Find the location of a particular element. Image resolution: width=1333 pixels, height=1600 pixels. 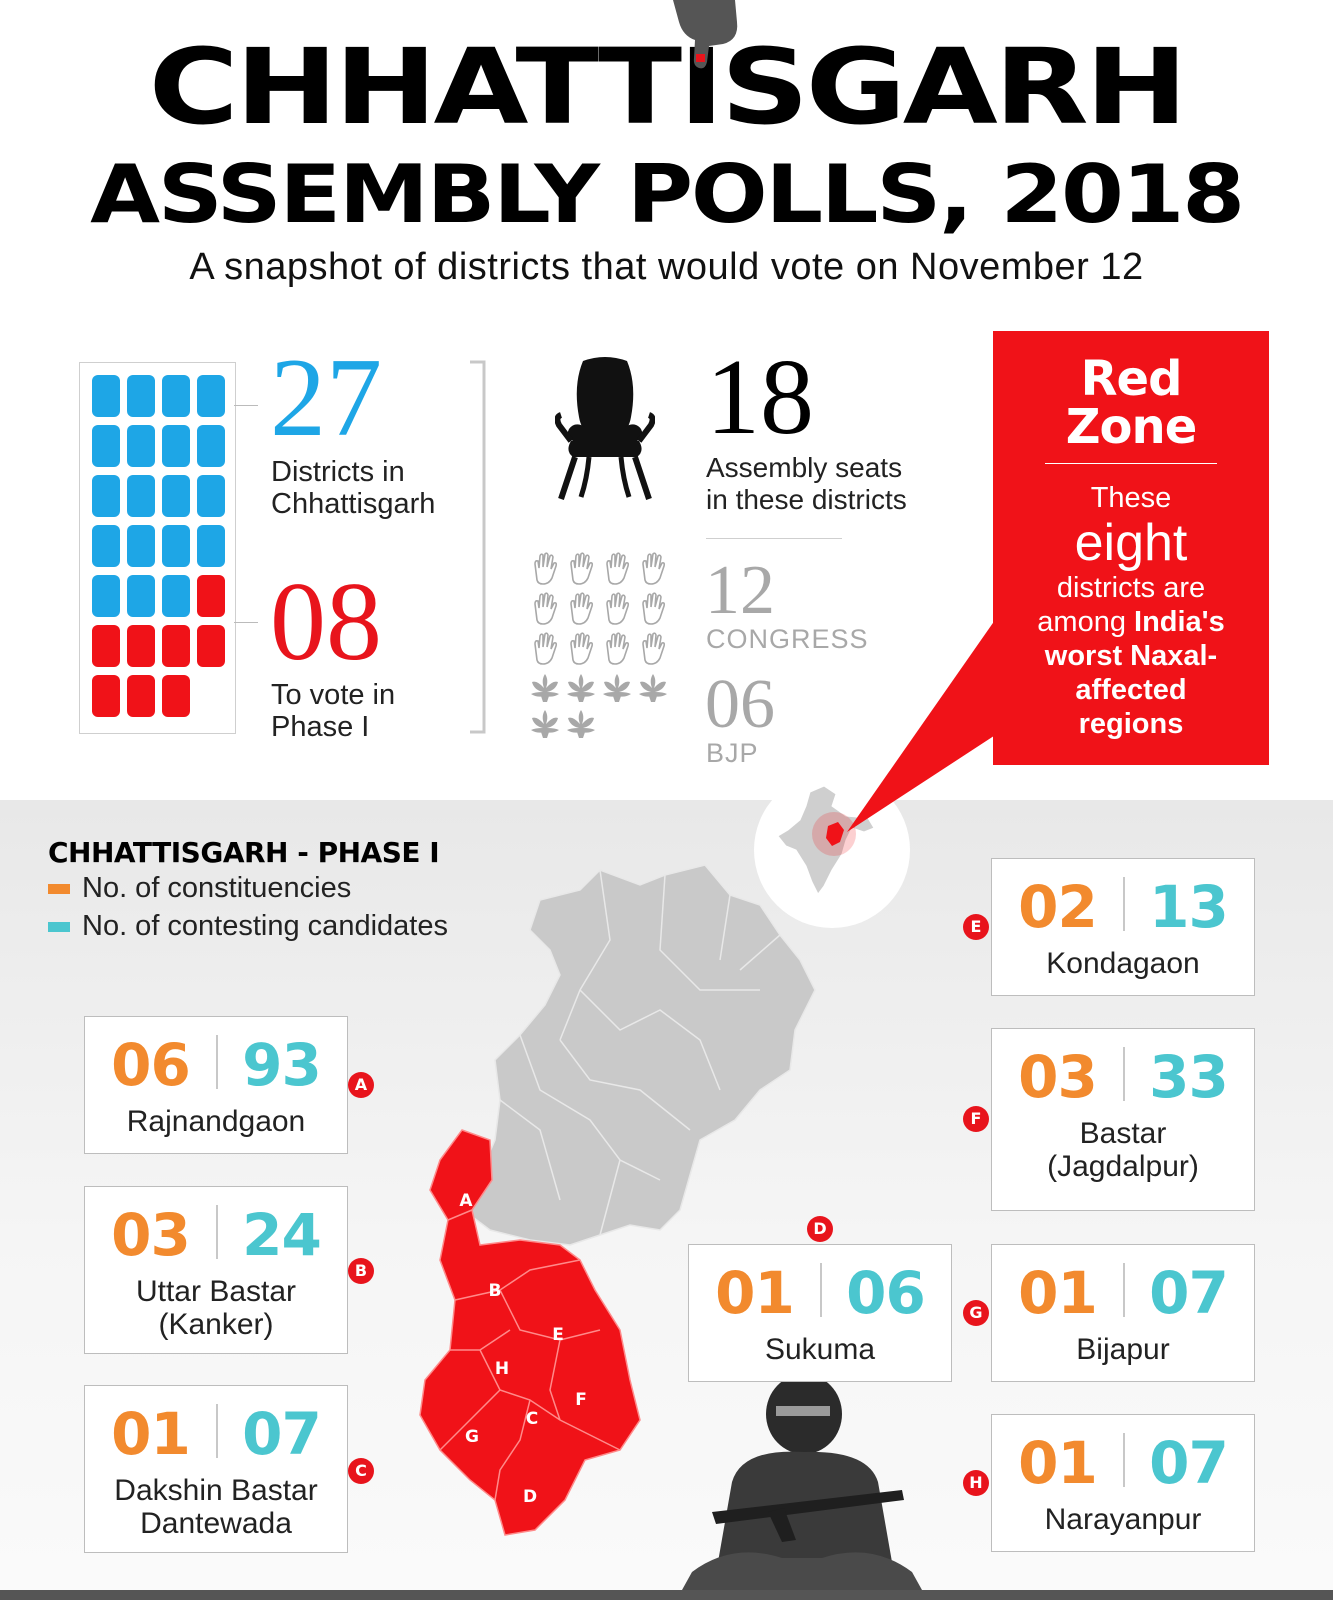

constituencies-count: 02 is located at coordinates (1058, 907).